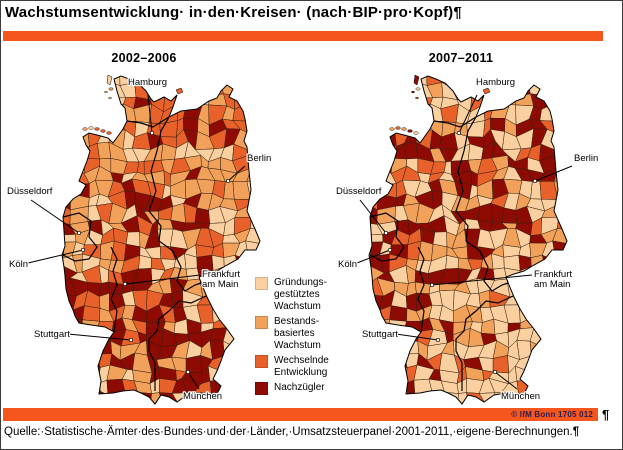 This screenshot has height=450, width=623. What do you see at coordinates (300, 414) in the screenshot?
I see `accent-bar-bottom: © IfM Bonn 1705 012` at bounding box center [300, 414].